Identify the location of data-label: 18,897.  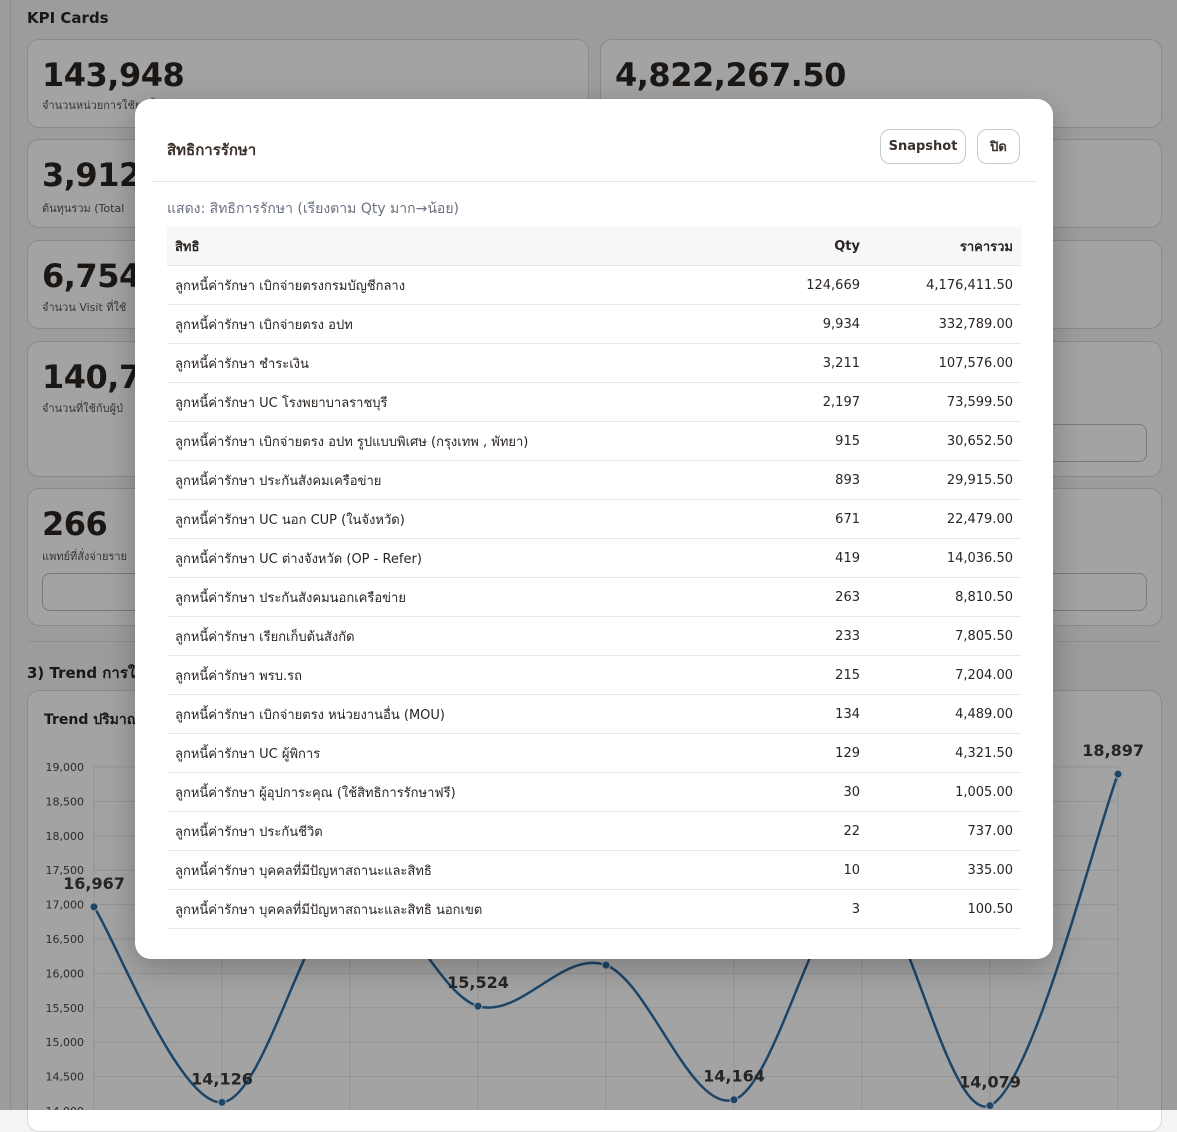
(1113, 750).